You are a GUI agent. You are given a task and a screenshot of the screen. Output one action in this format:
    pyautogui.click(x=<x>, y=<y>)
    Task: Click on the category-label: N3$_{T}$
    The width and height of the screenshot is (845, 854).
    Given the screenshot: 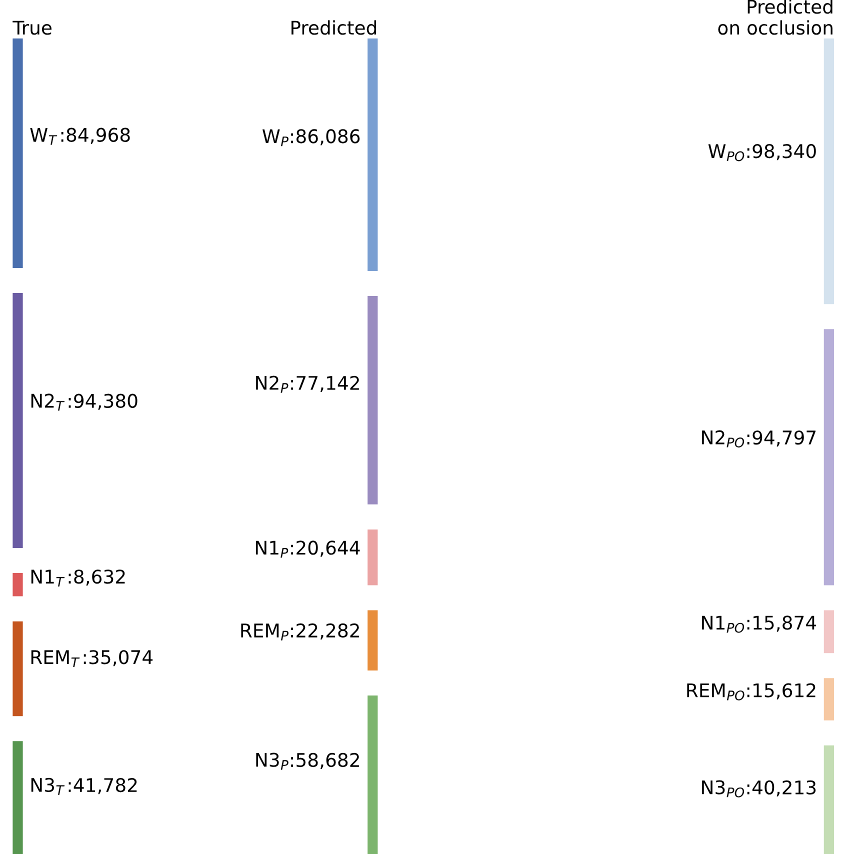 What is the action you would take?
    pyautogui.click(x=48, y=786)
    